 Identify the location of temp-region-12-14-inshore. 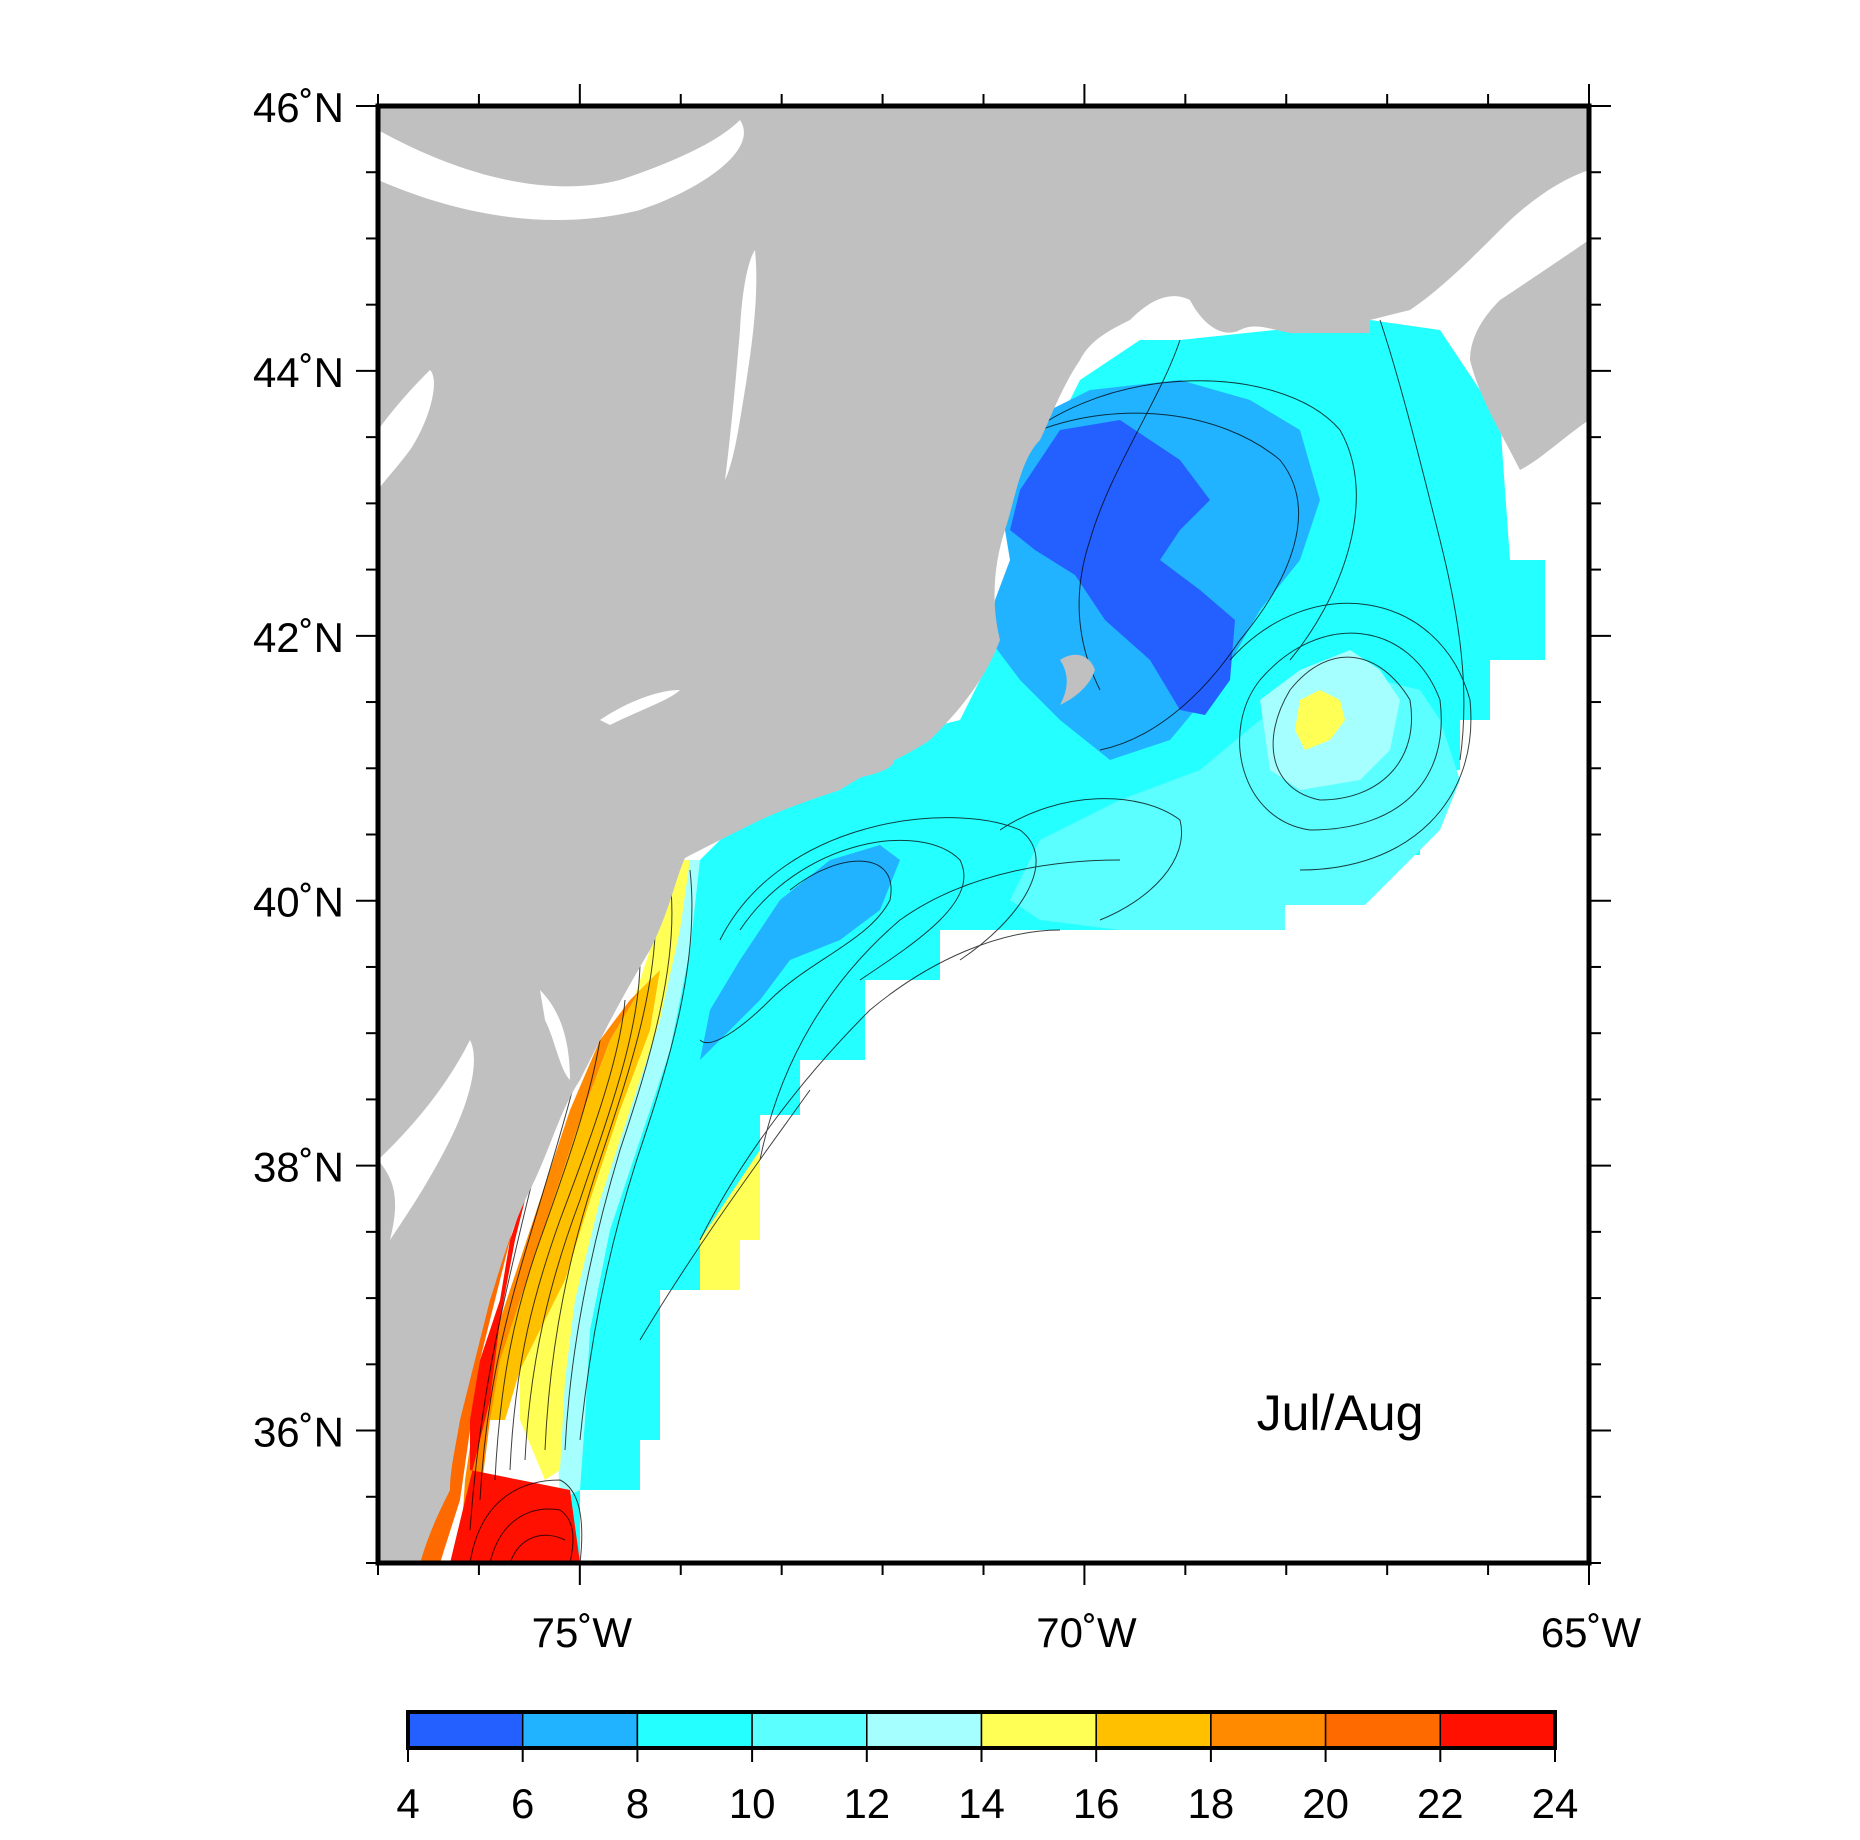
(627, 1180).